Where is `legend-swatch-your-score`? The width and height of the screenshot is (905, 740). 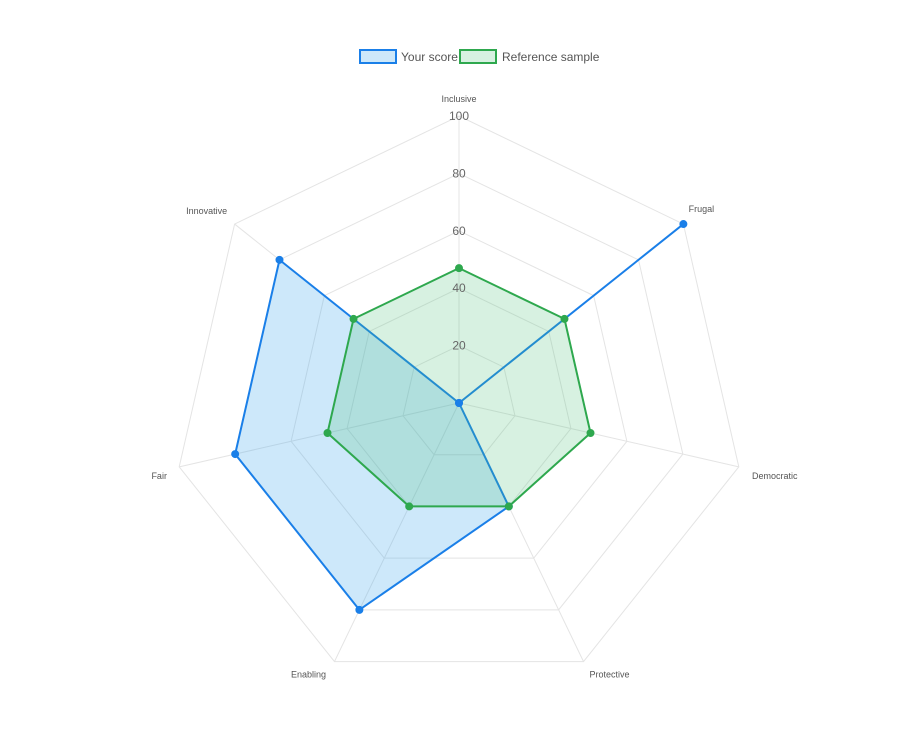 legend-swatch-your-score is located at coordinates (378, 56).